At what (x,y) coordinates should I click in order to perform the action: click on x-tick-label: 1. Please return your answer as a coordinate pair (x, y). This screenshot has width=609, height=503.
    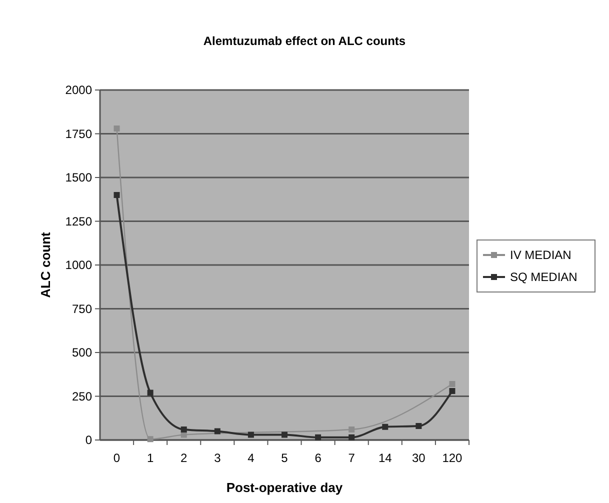
    Looking at the image, I should click on (150, 458).